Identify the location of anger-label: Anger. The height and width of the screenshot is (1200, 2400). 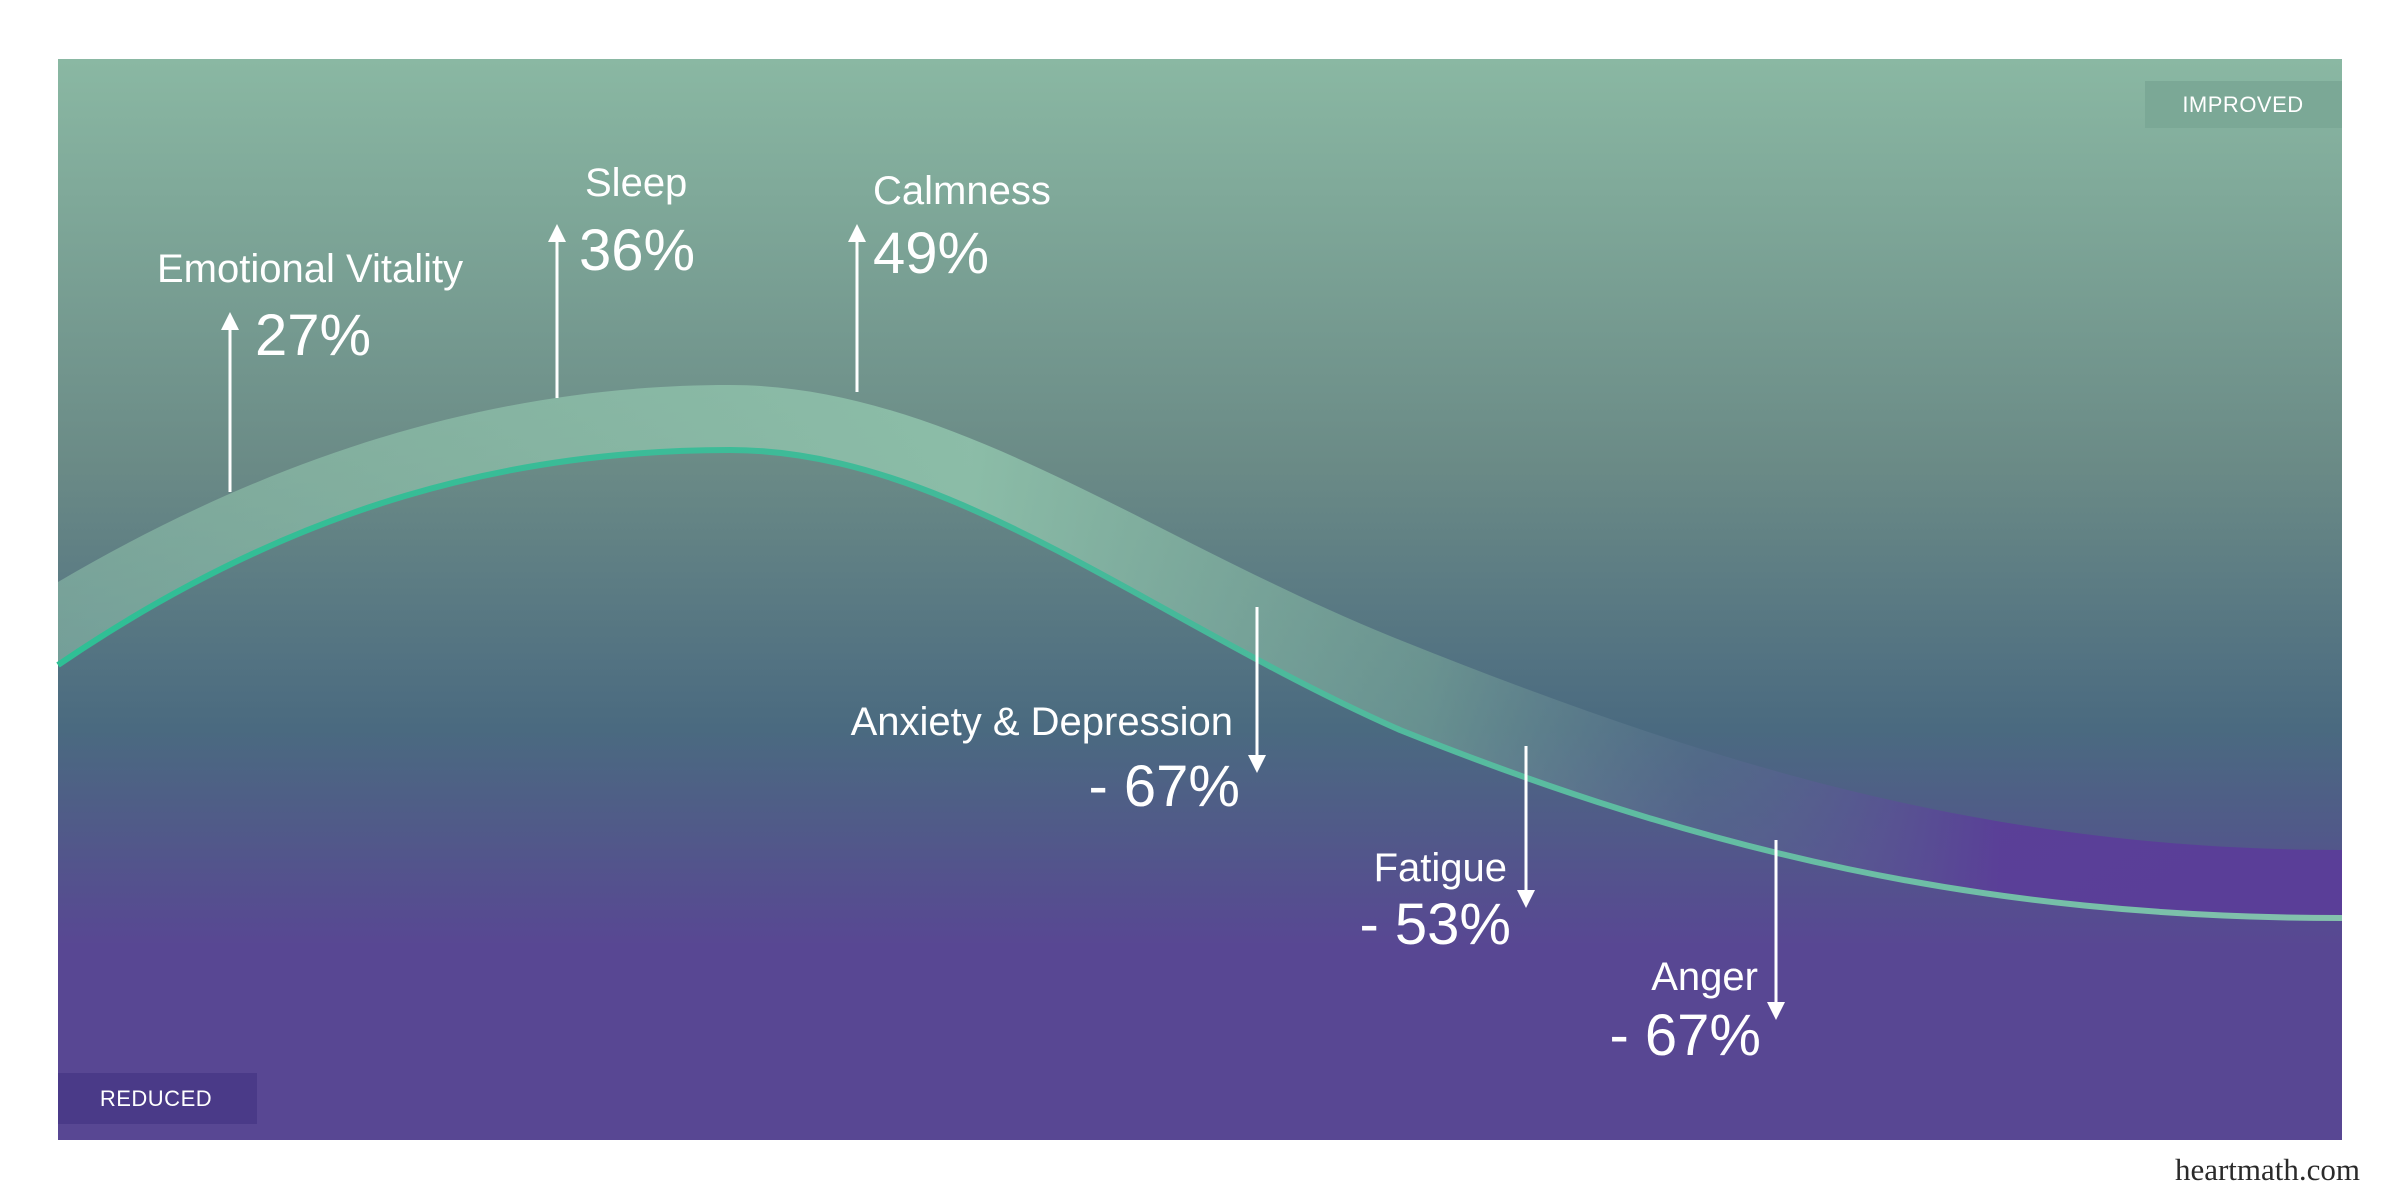
(1704, 977).